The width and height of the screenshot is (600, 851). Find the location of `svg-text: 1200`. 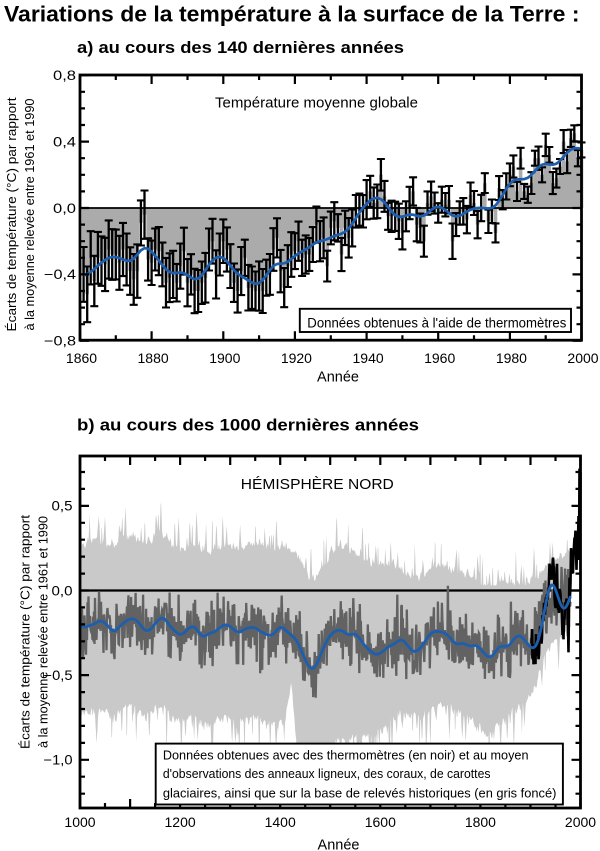

svg-text: 1200 is located at coordinates (180, 822).